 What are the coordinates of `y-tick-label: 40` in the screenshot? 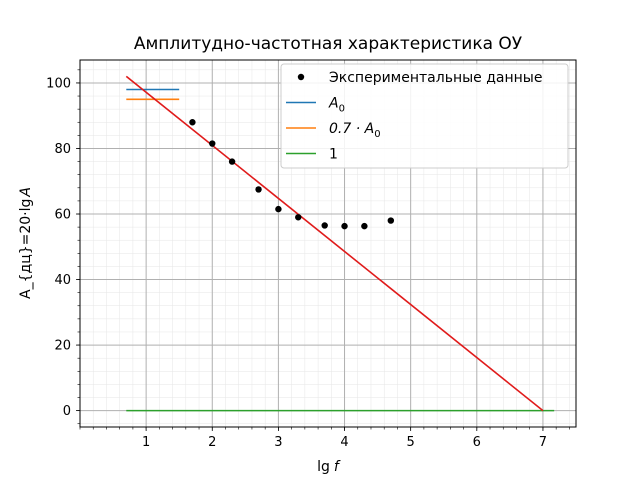 It's located at (62, 280).